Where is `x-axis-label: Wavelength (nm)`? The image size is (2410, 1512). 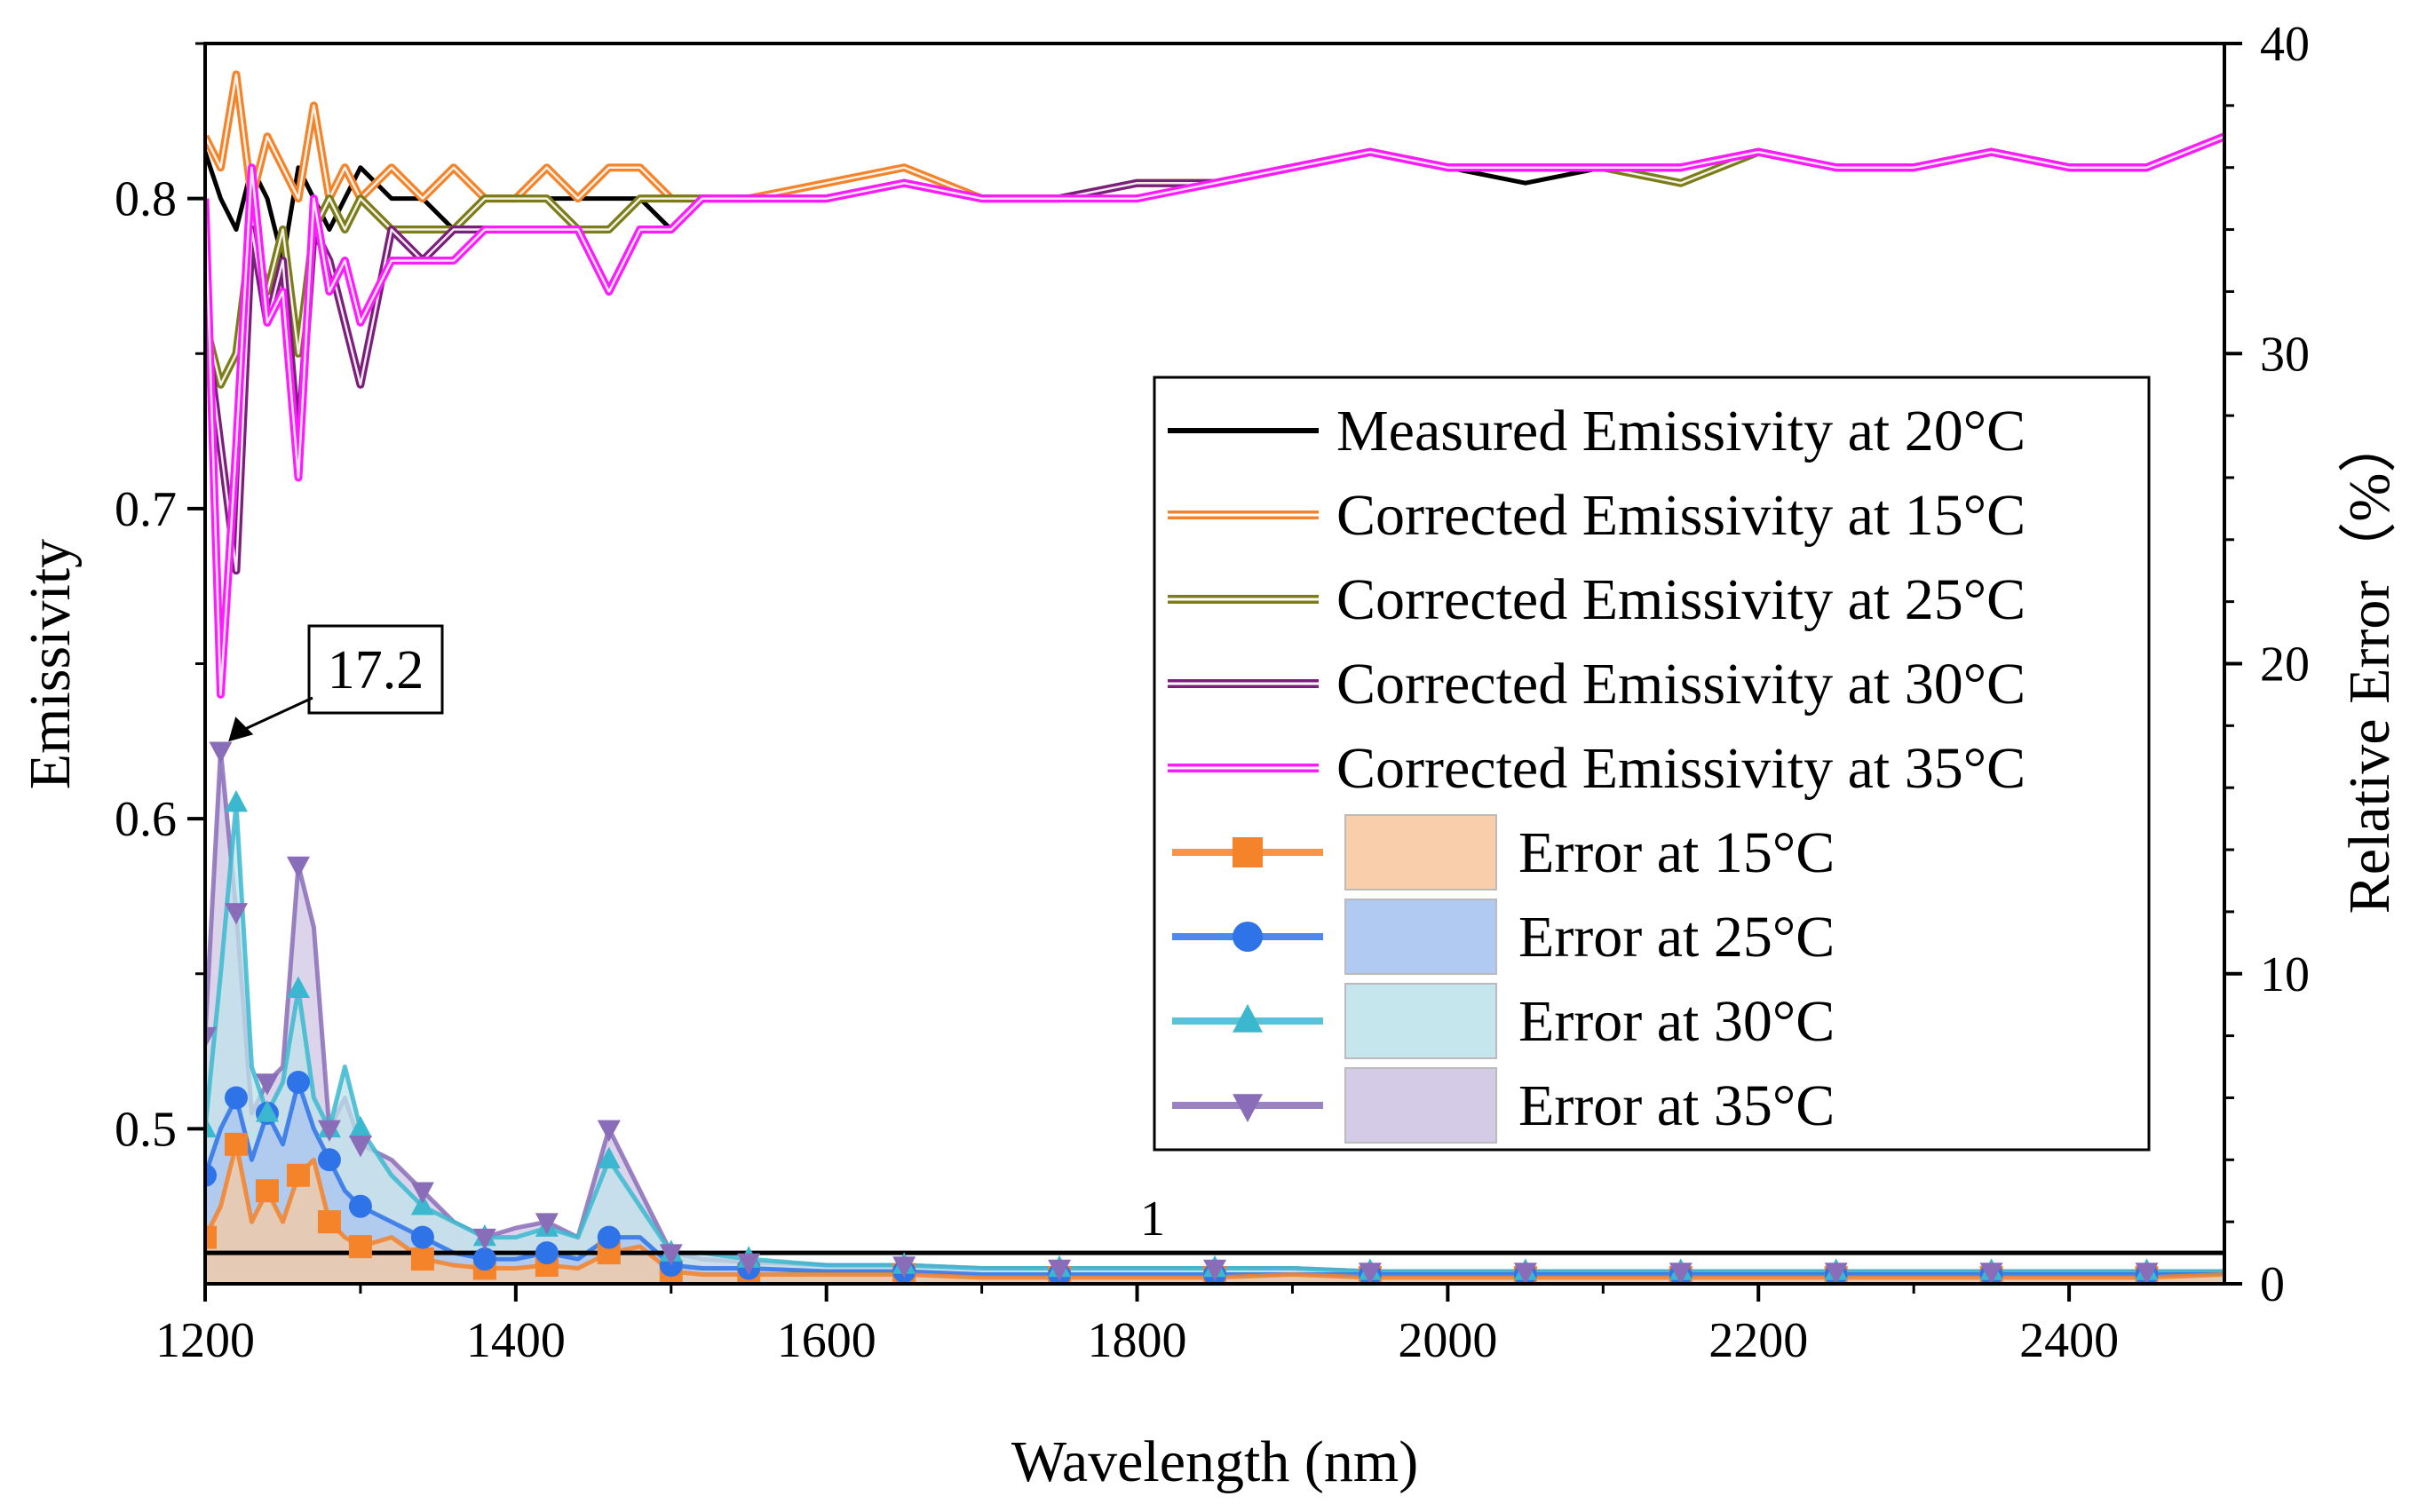
x-axis-label: Wavelength (nm) is located at coordinates (1215, 1461).